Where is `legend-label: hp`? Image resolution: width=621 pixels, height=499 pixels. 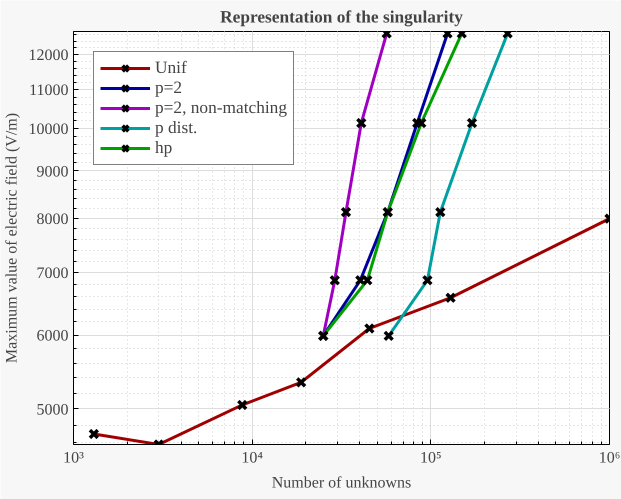
legend-label: hp is located at coordinates (164, 148).